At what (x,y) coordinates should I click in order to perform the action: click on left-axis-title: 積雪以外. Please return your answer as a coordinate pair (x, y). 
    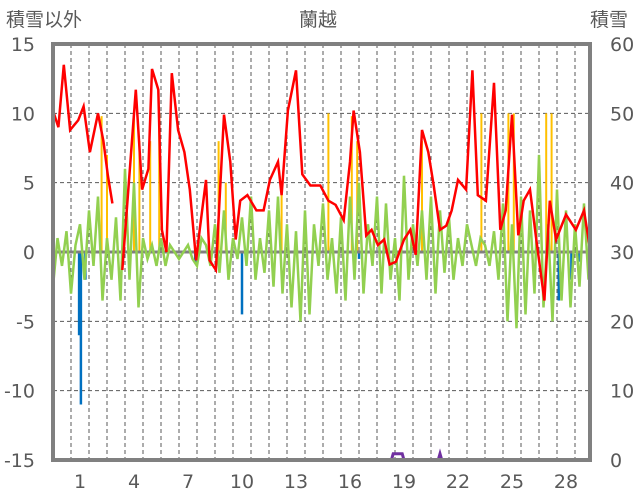
    Looking at the image, I should click on (44, 20).